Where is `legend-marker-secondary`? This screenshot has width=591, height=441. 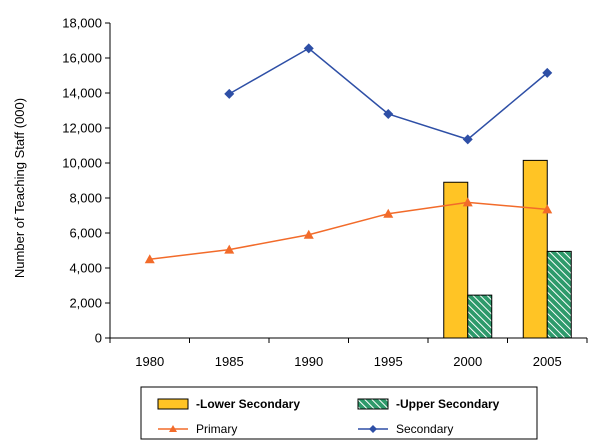 legend-marker-secondary is located at coordinates (373, 429).